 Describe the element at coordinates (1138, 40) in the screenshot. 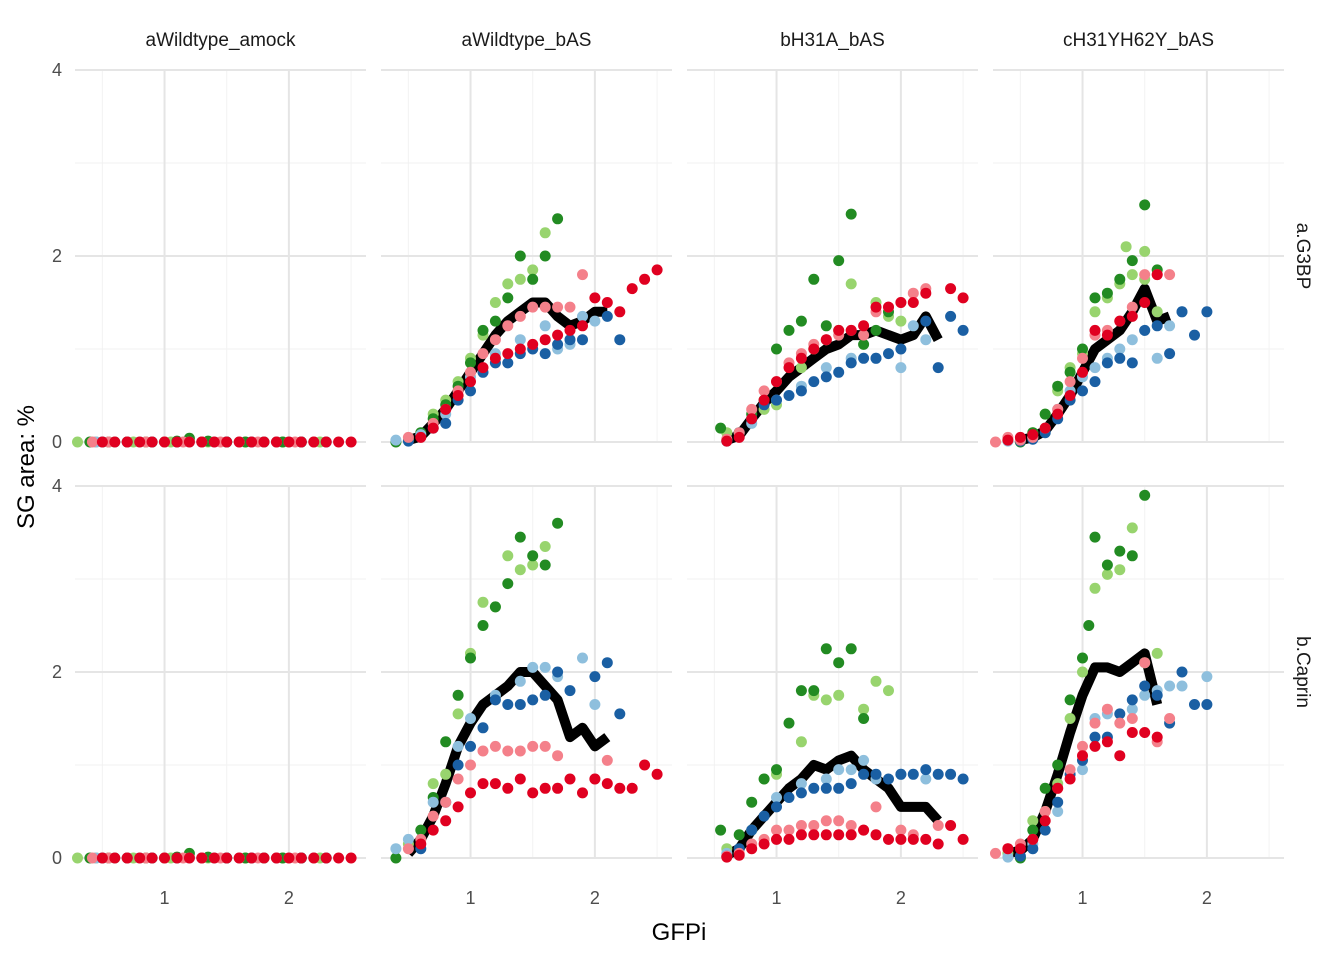

I see `column-strip-label: cH31YH62Y_bAS` at that location.